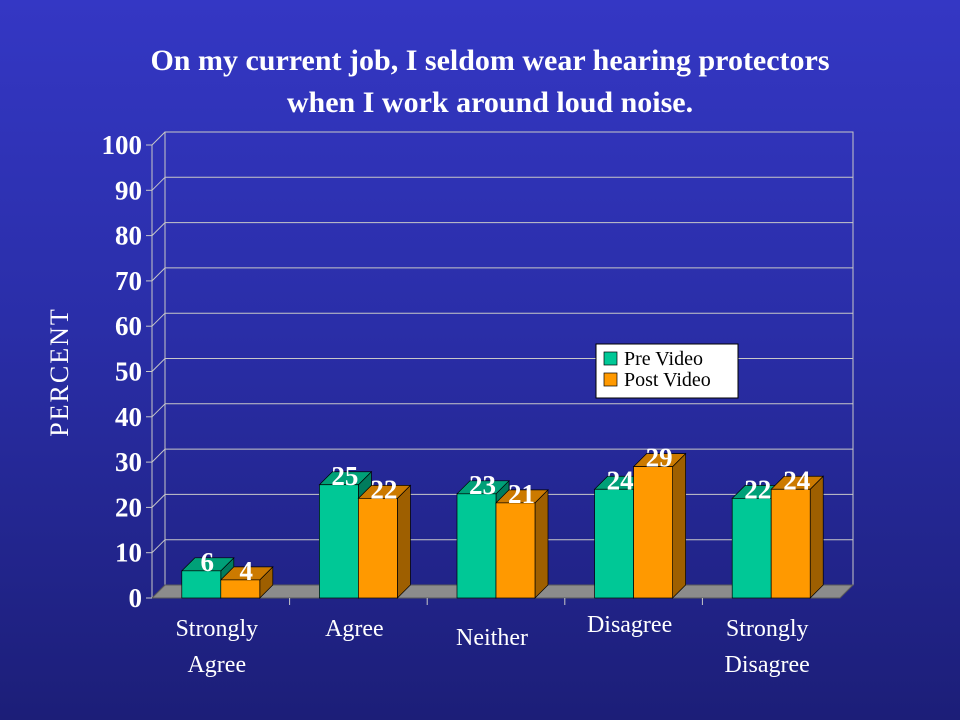 The width and height of the screenshot is (960, 720). Describe the element at coordinates (128, 326) in the screenshot. I see `y-tick-label: 60` at that location.